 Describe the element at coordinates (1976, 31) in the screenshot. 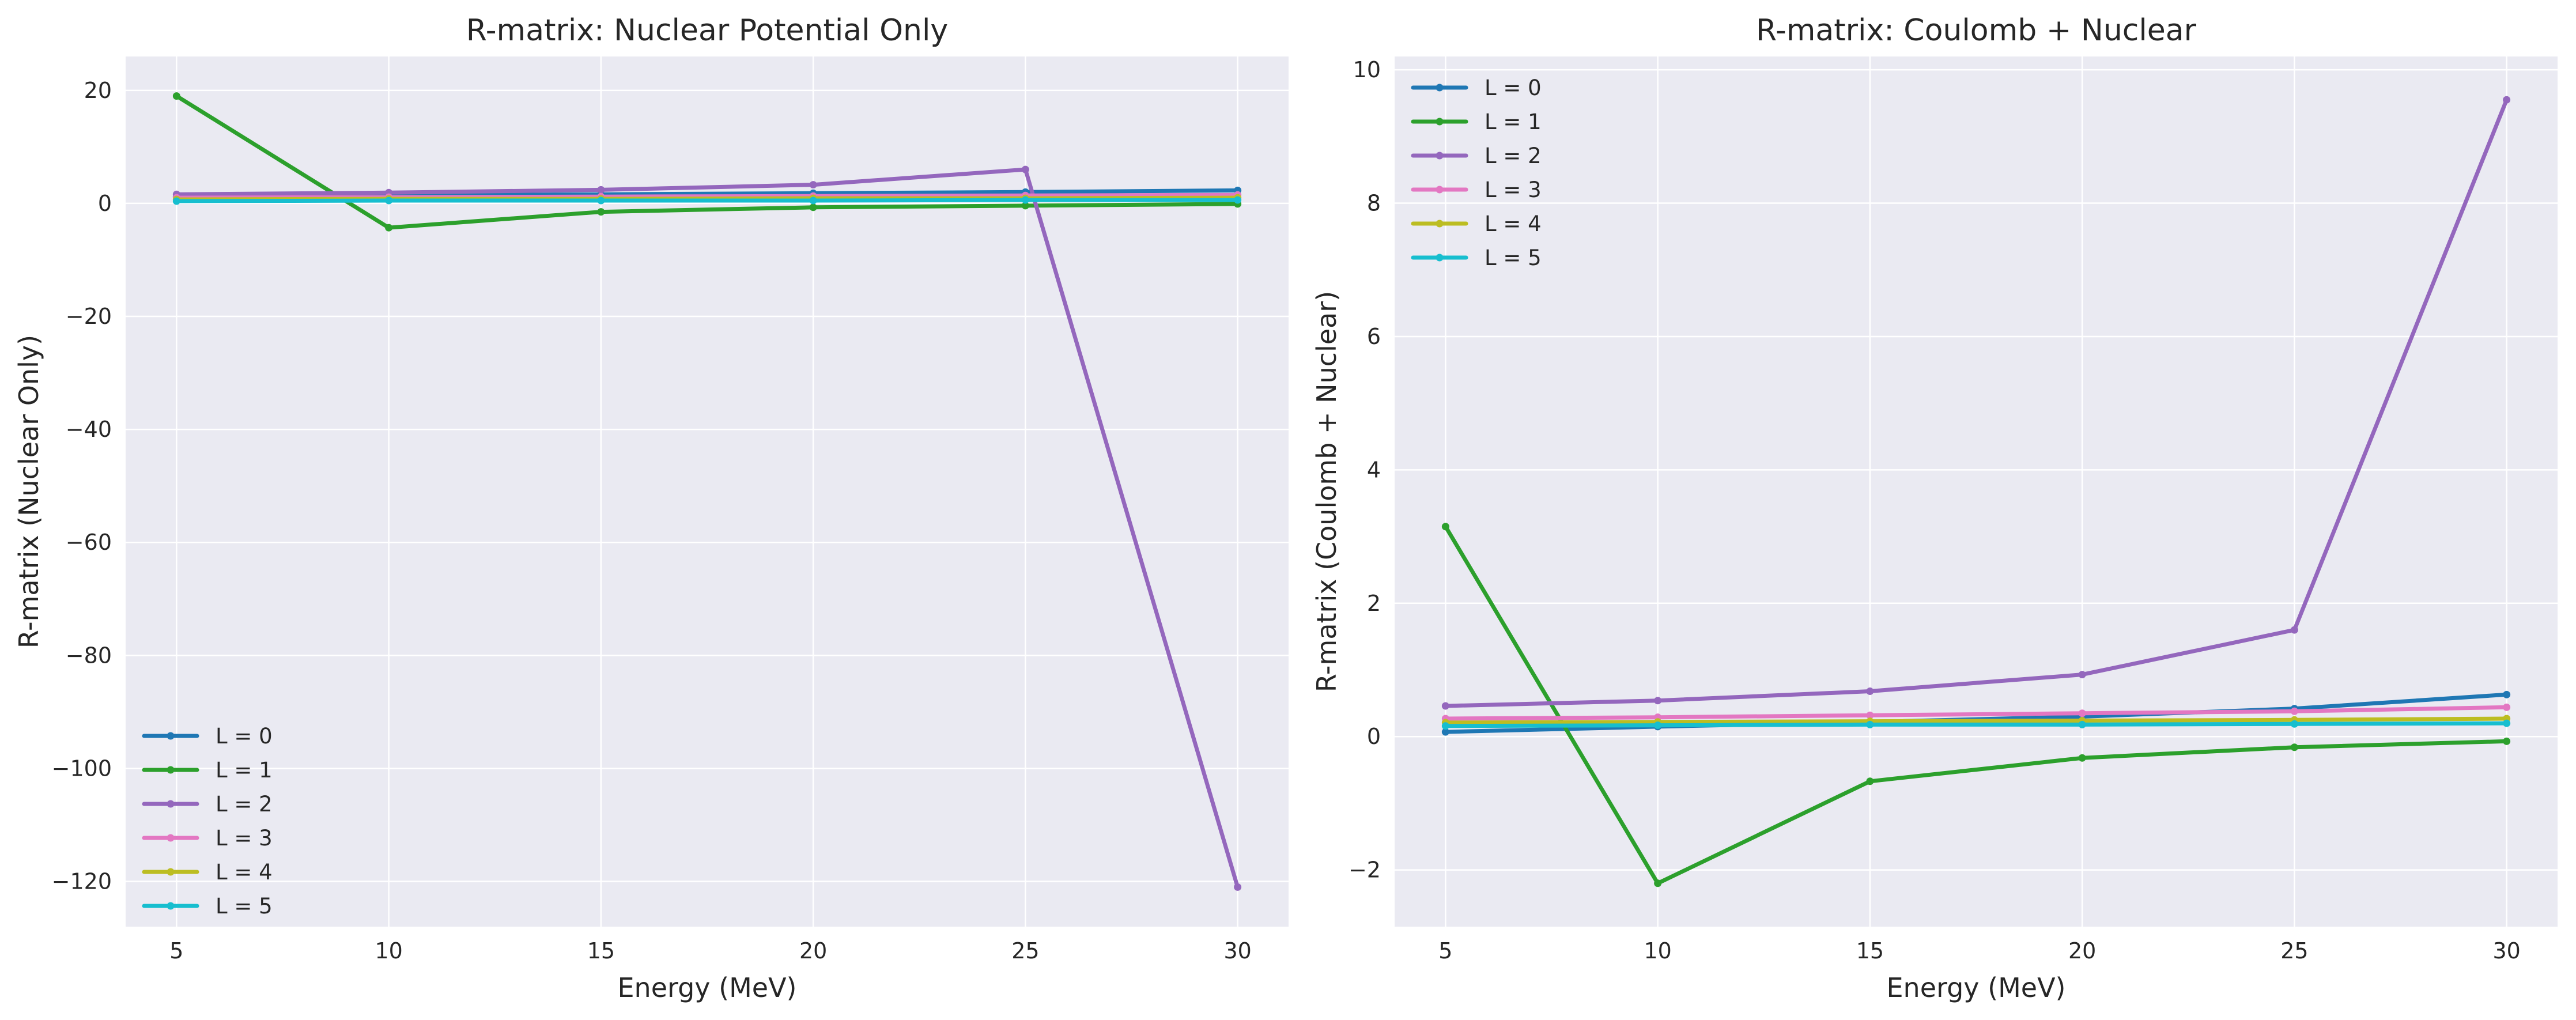

I see `chart-title: R-matrix: Coulomb + Nuclear` at that location.